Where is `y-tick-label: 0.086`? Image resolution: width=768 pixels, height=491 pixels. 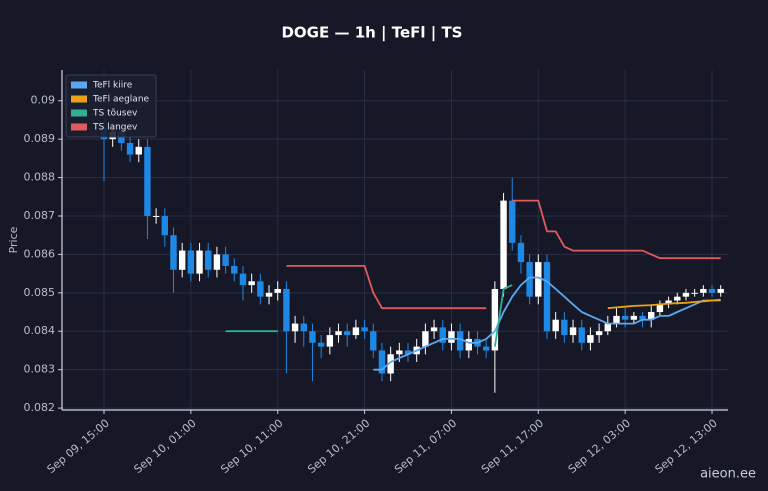 y-tick-label: 0.086 is located at coordinates (40, 253).